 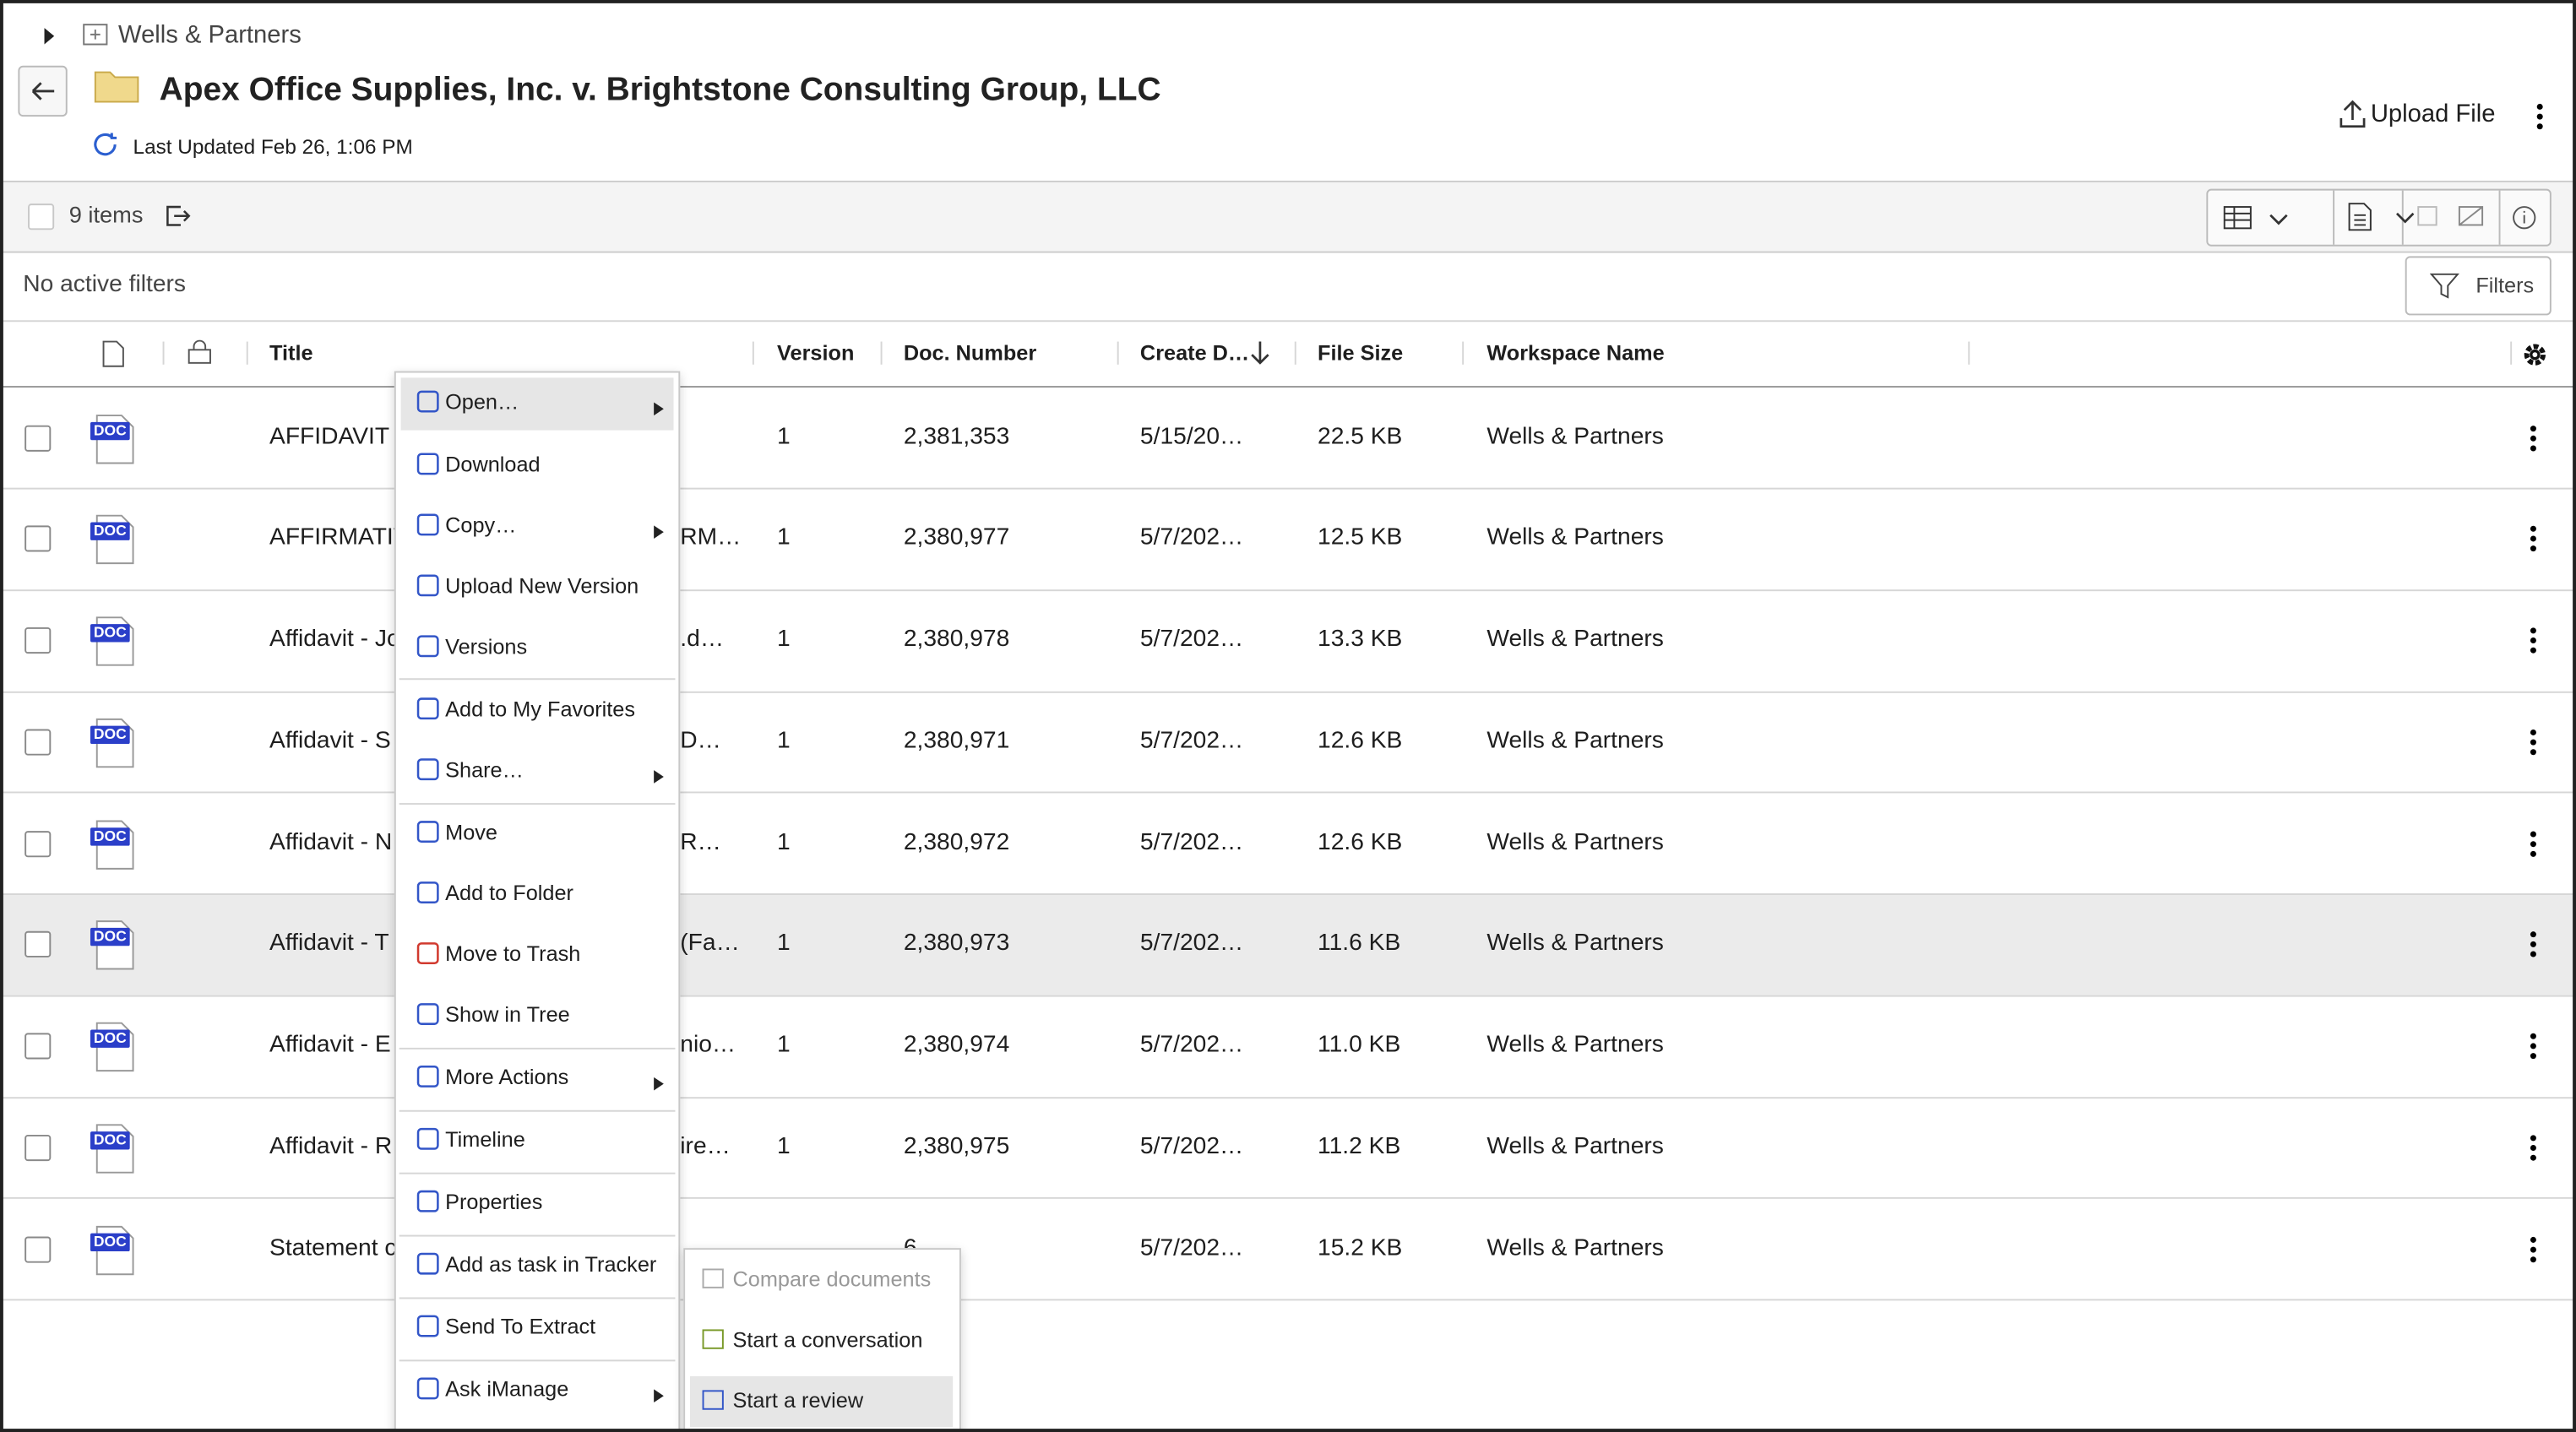 What do you see at coordinates (1360, 539) in the screenshot?
I see `cell-size: 12.5 KB` at bounding box center [1360, 539].